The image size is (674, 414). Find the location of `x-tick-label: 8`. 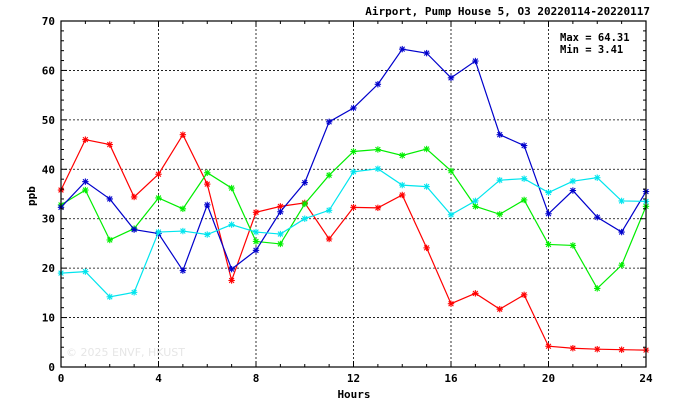

x-tick-label: 8 is located at coordinates (256, 378).